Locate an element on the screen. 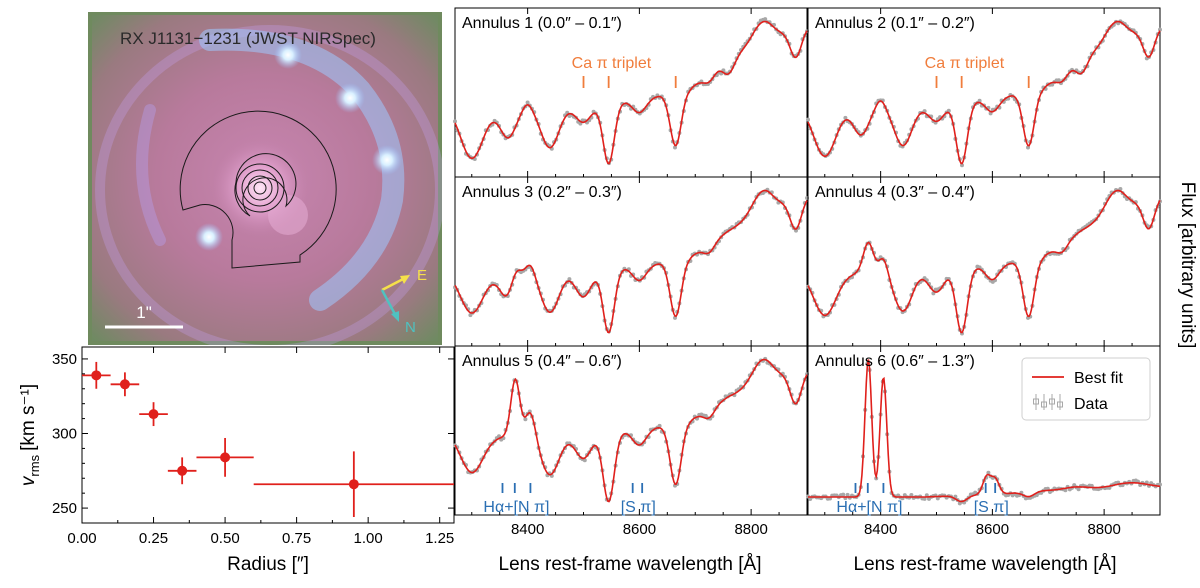 Image resolution: width=1200 pixels, height=588 pixels. compass-north-arrowhead is located at coordinates (395, 316).